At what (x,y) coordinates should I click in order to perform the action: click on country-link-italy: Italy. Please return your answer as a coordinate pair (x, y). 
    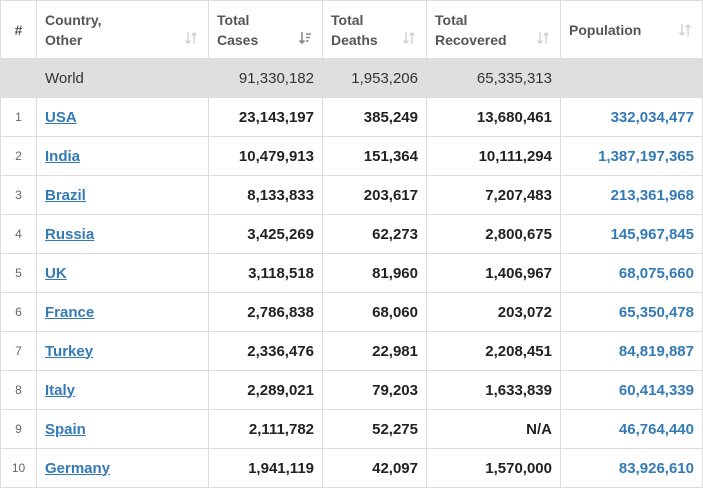
    Looking at the image, I should click on (60, 390).